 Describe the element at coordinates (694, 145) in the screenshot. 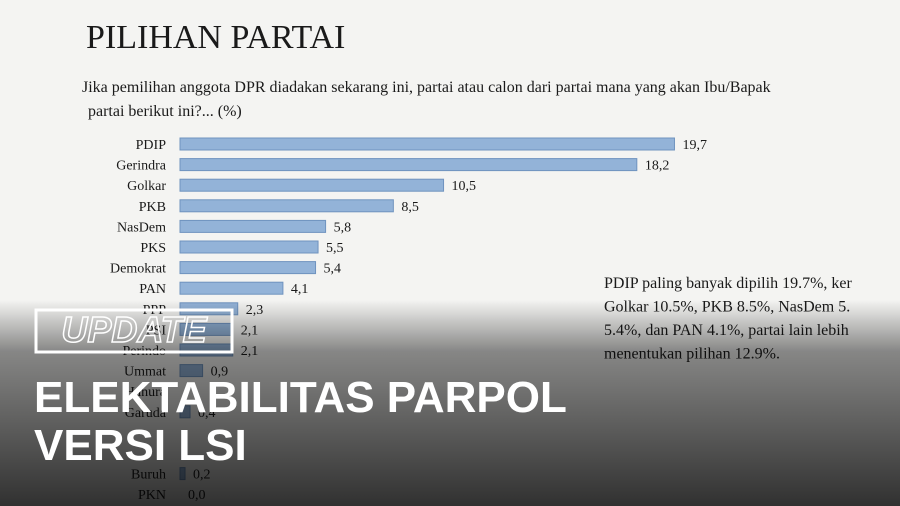

I see `value-label: 19,7` at that location.